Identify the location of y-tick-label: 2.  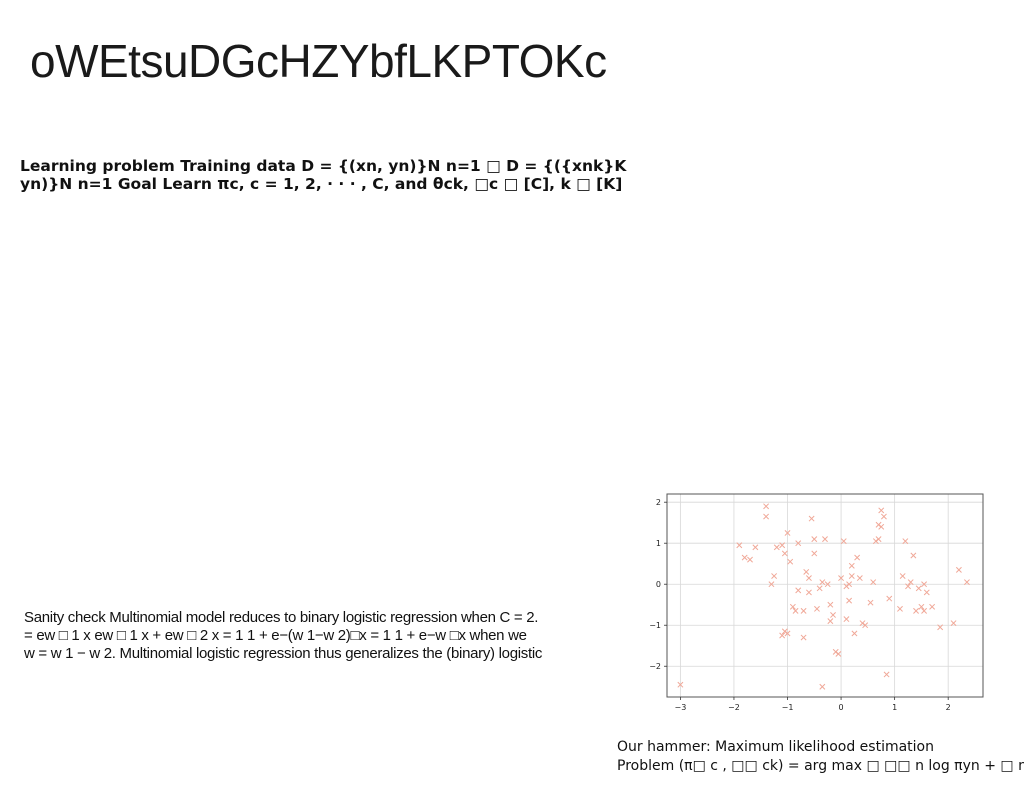
(658, 502).